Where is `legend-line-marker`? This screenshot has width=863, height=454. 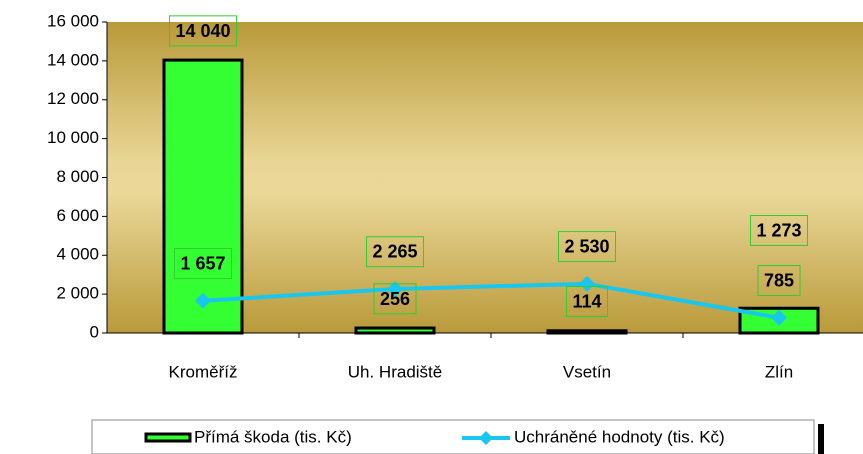
legend-line-marker is located at coordinates (486, 438).